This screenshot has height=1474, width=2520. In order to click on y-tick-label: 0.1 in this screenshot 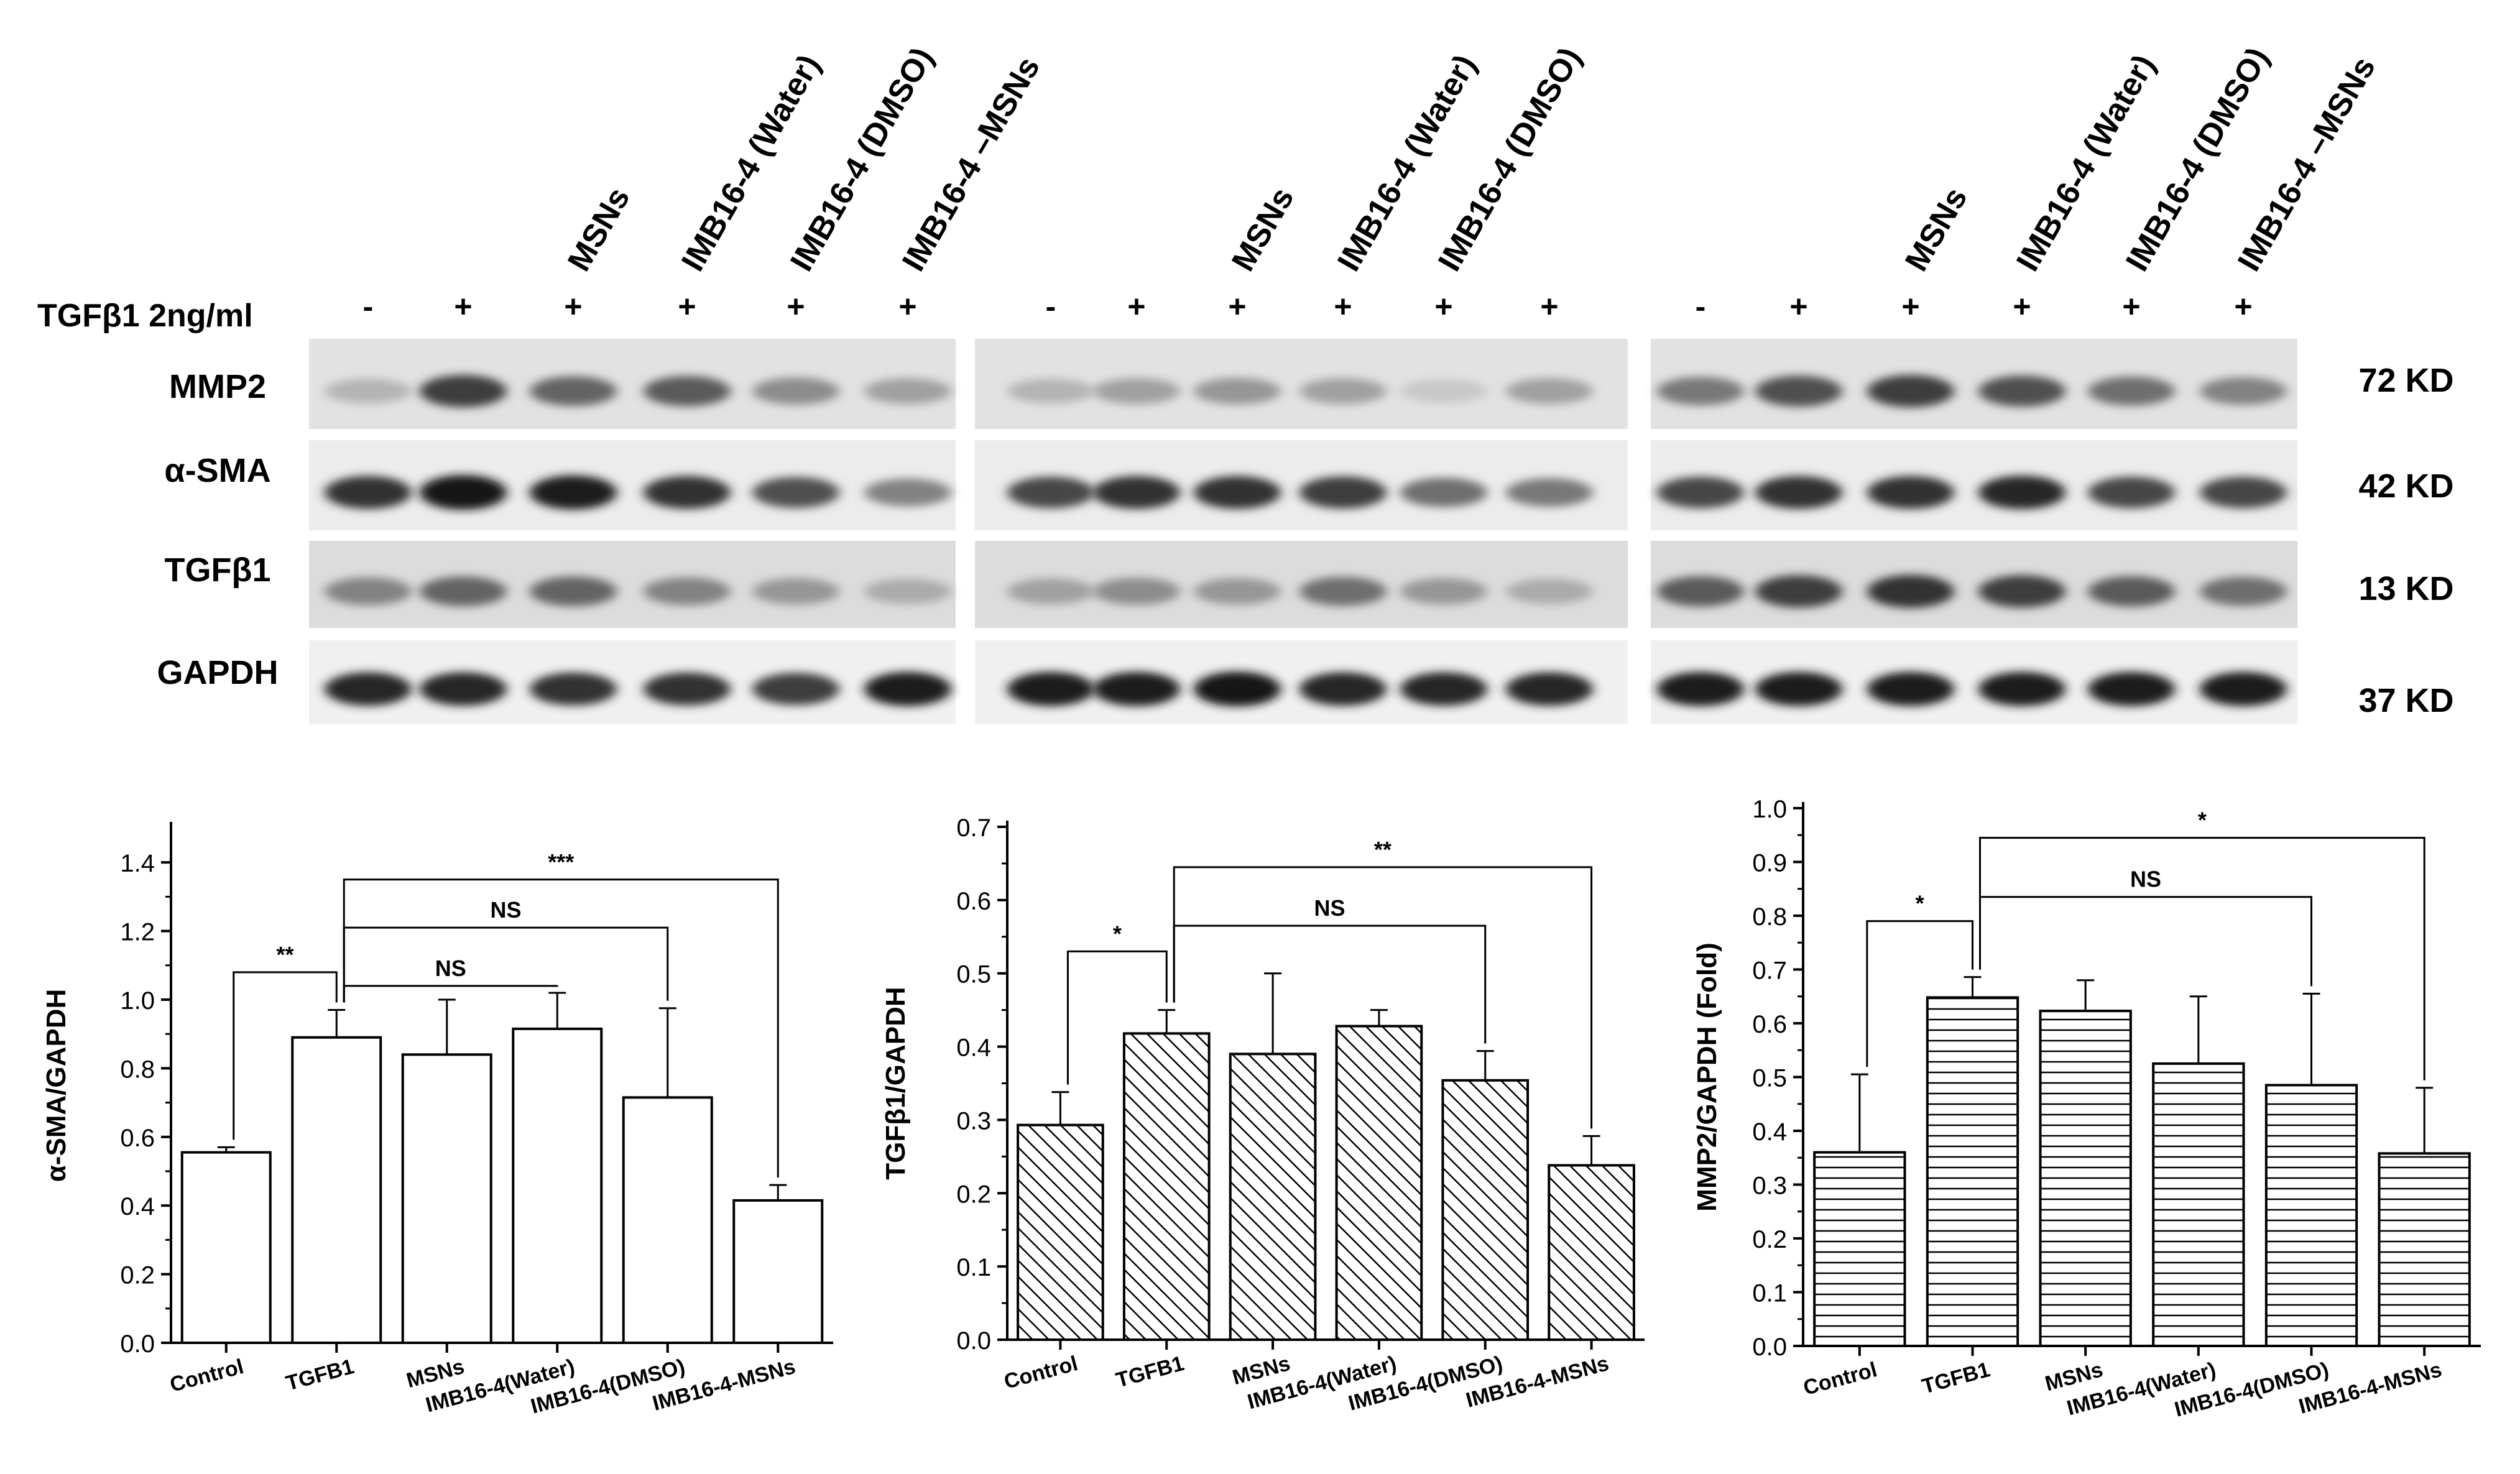, I will do `click(973, 1267)`.